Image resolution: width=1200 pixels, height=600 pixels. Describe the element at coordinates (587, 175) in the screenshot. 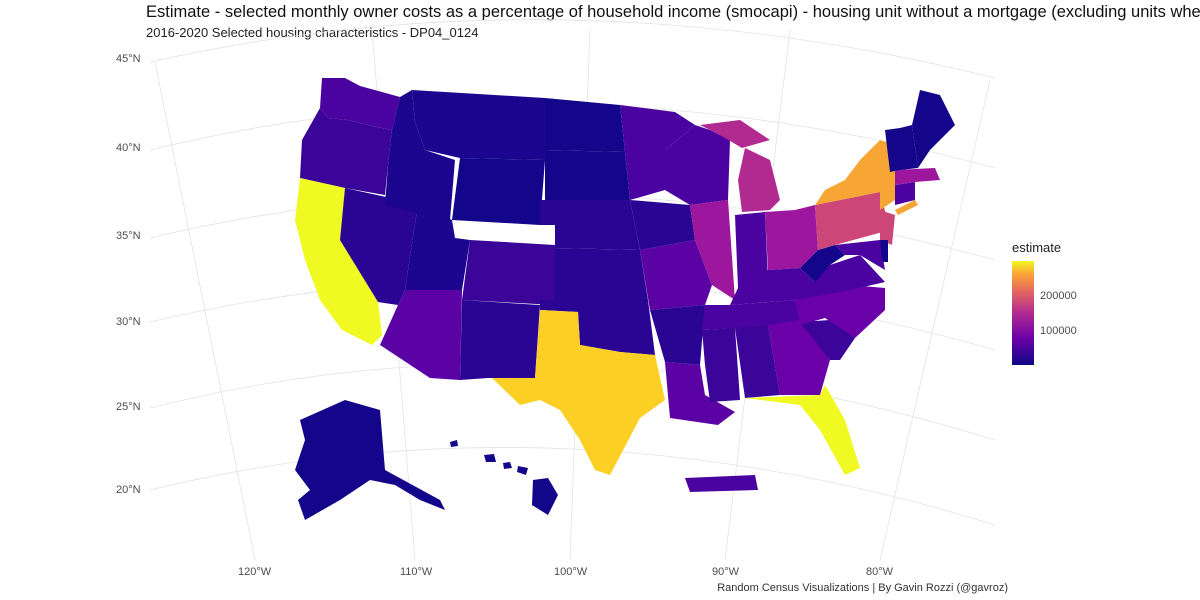

I see `state-south-dakota` at that location.